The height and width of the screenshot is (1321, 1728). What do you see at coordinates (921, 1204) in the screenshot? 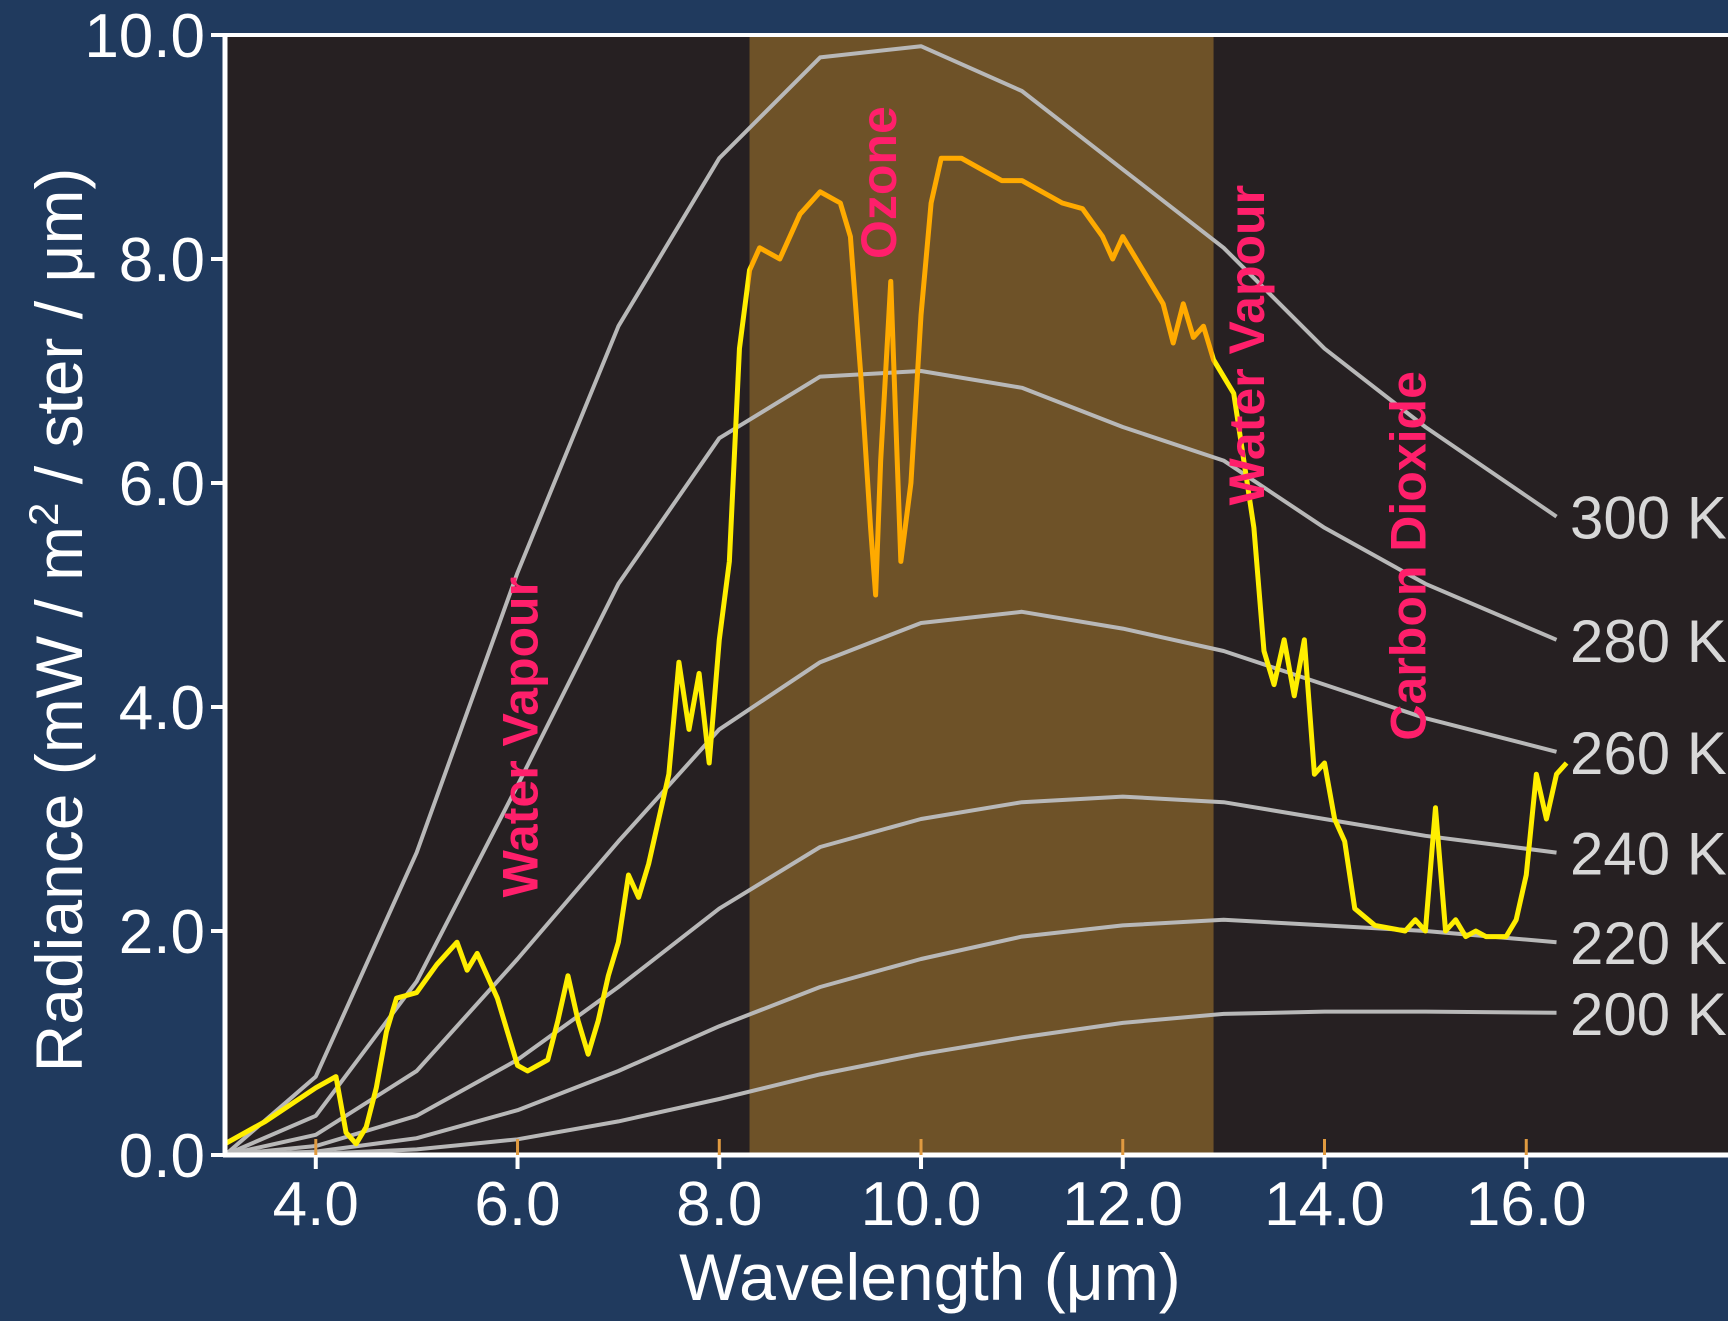
I see `x-tick-label: 10.0` at bounding box center [921, 1204].